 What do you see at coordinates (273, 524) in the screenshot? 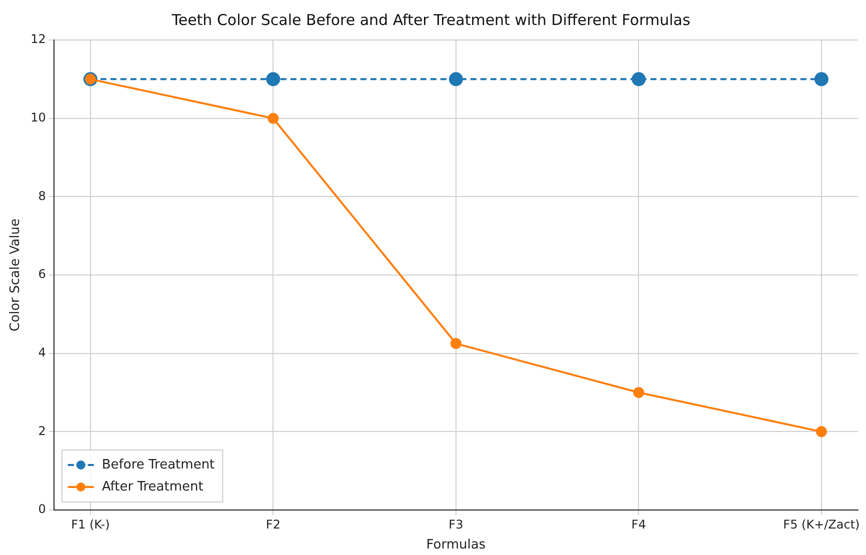
I see `x-tick-label: F2` at bounding box center [273, 524].